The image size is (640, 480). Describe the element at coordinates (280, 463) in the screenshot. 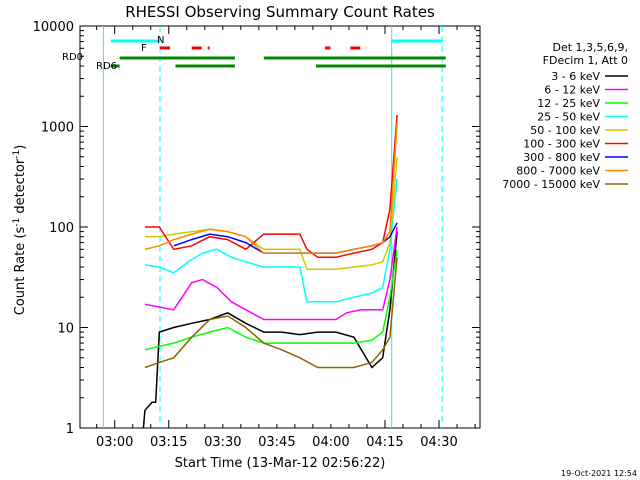

I see `x-axis-label: Start Time (13-Mar-12 02:56:22)` at that location.